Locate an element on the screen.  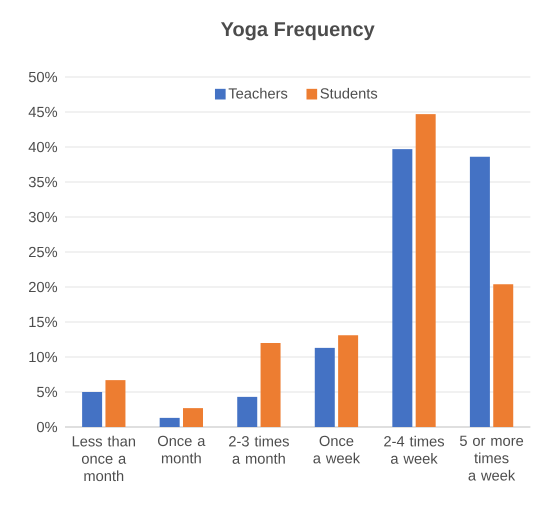
y-tick-label: 25% is located at coordinates (43, 252).